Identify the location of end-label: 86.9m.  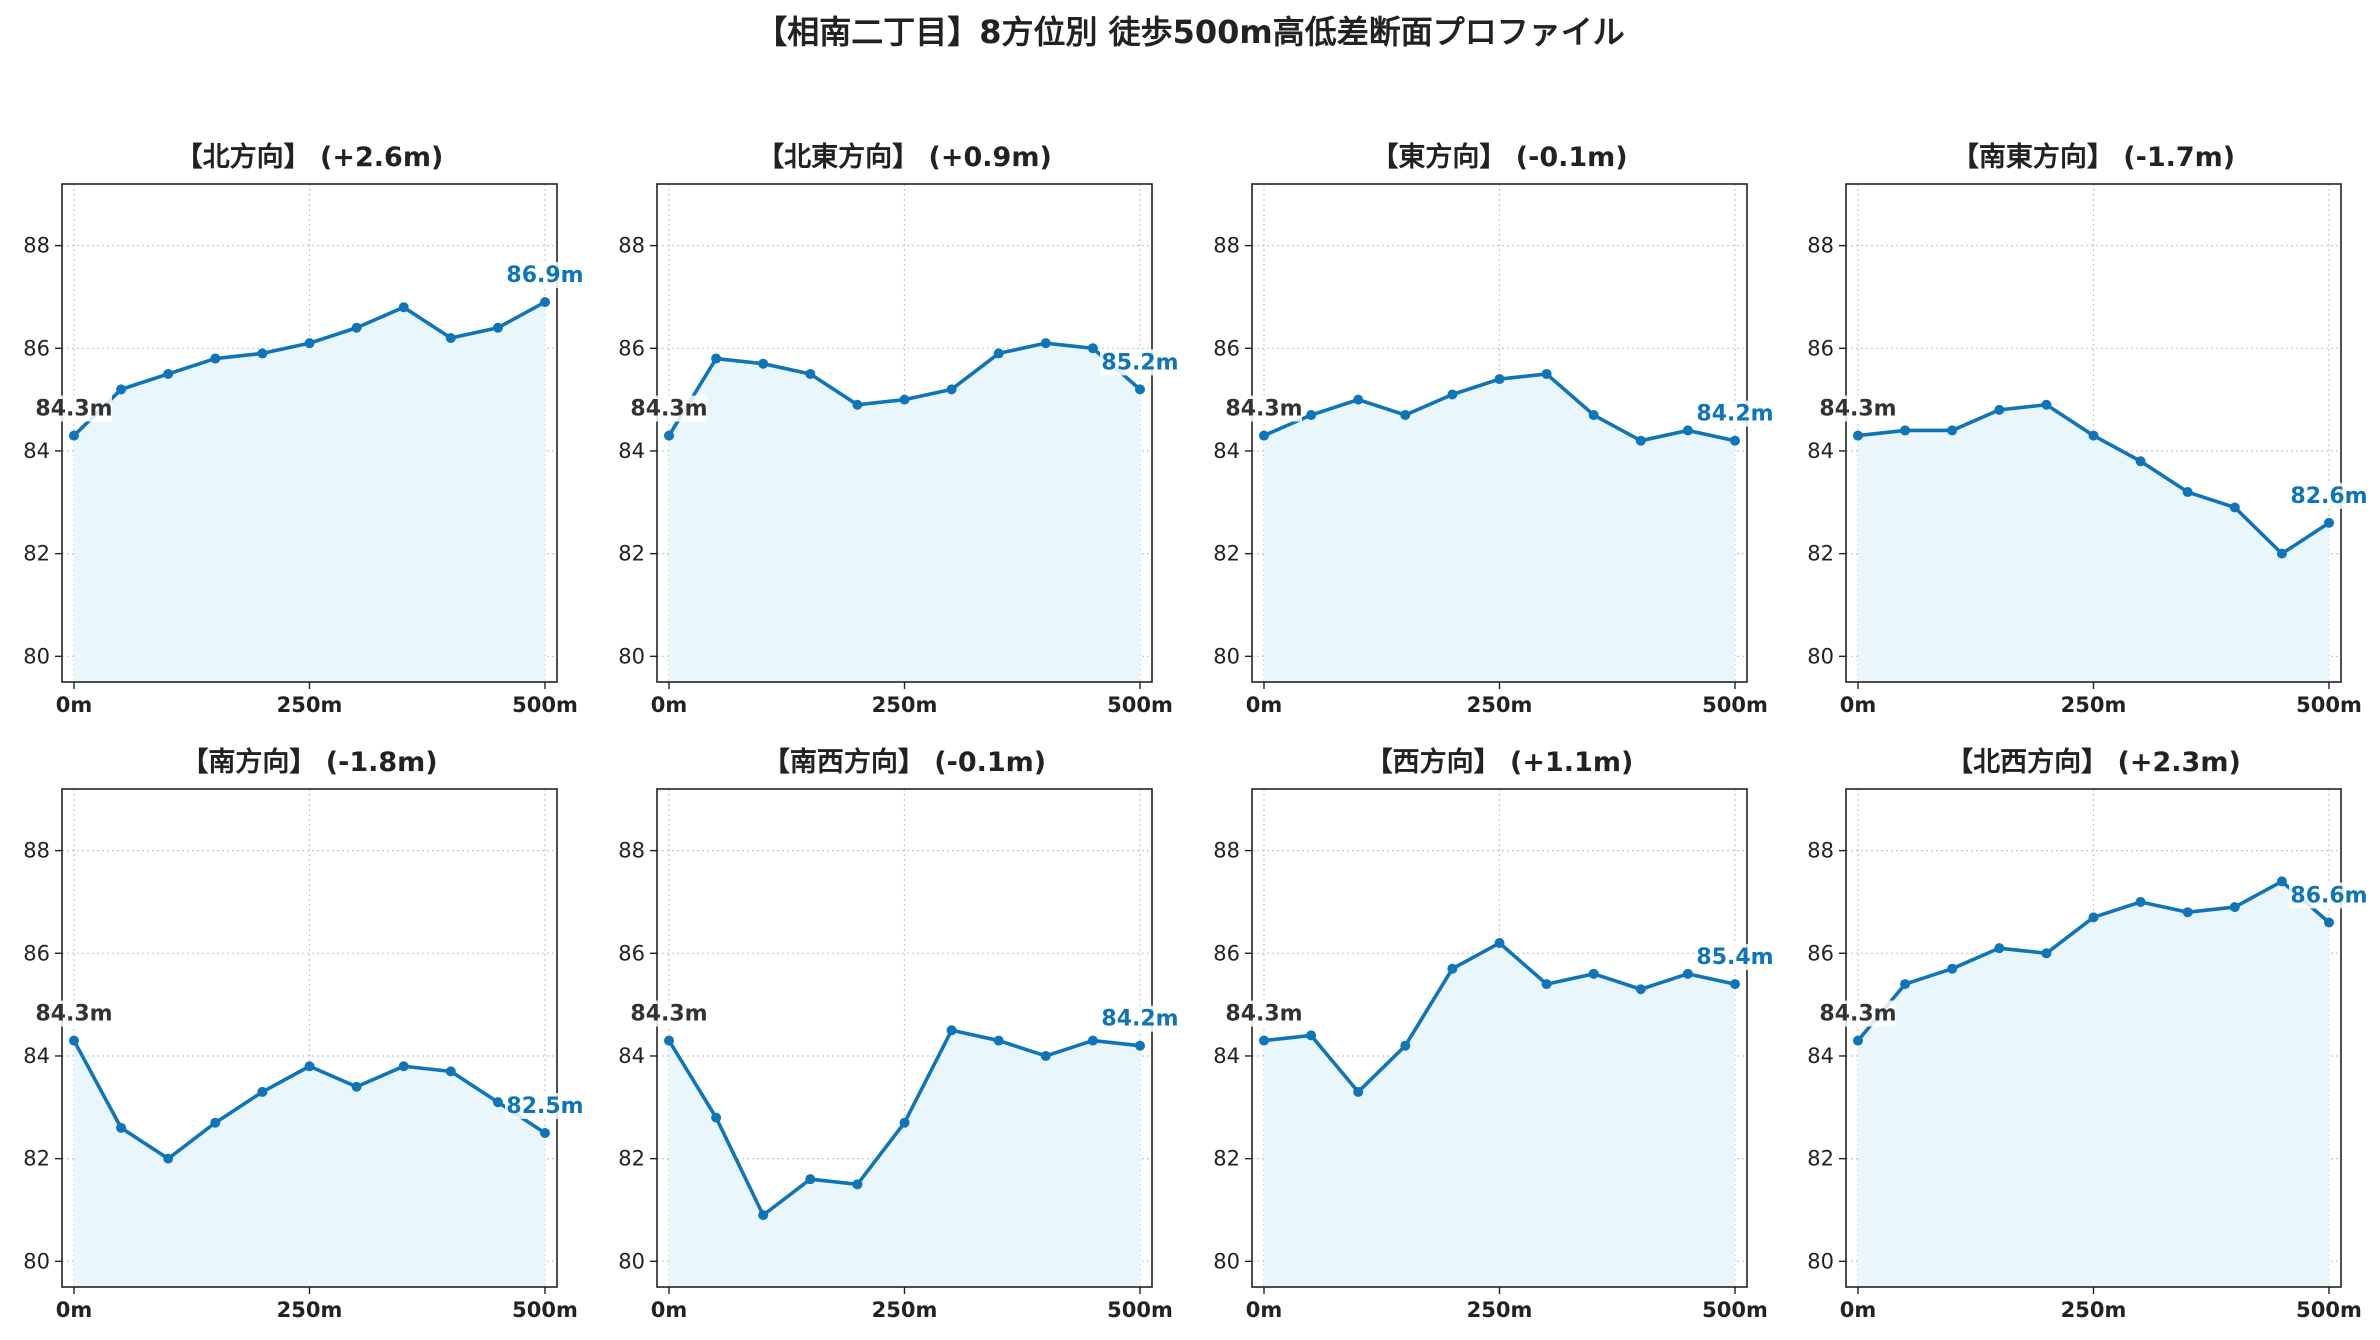
(544, 275).